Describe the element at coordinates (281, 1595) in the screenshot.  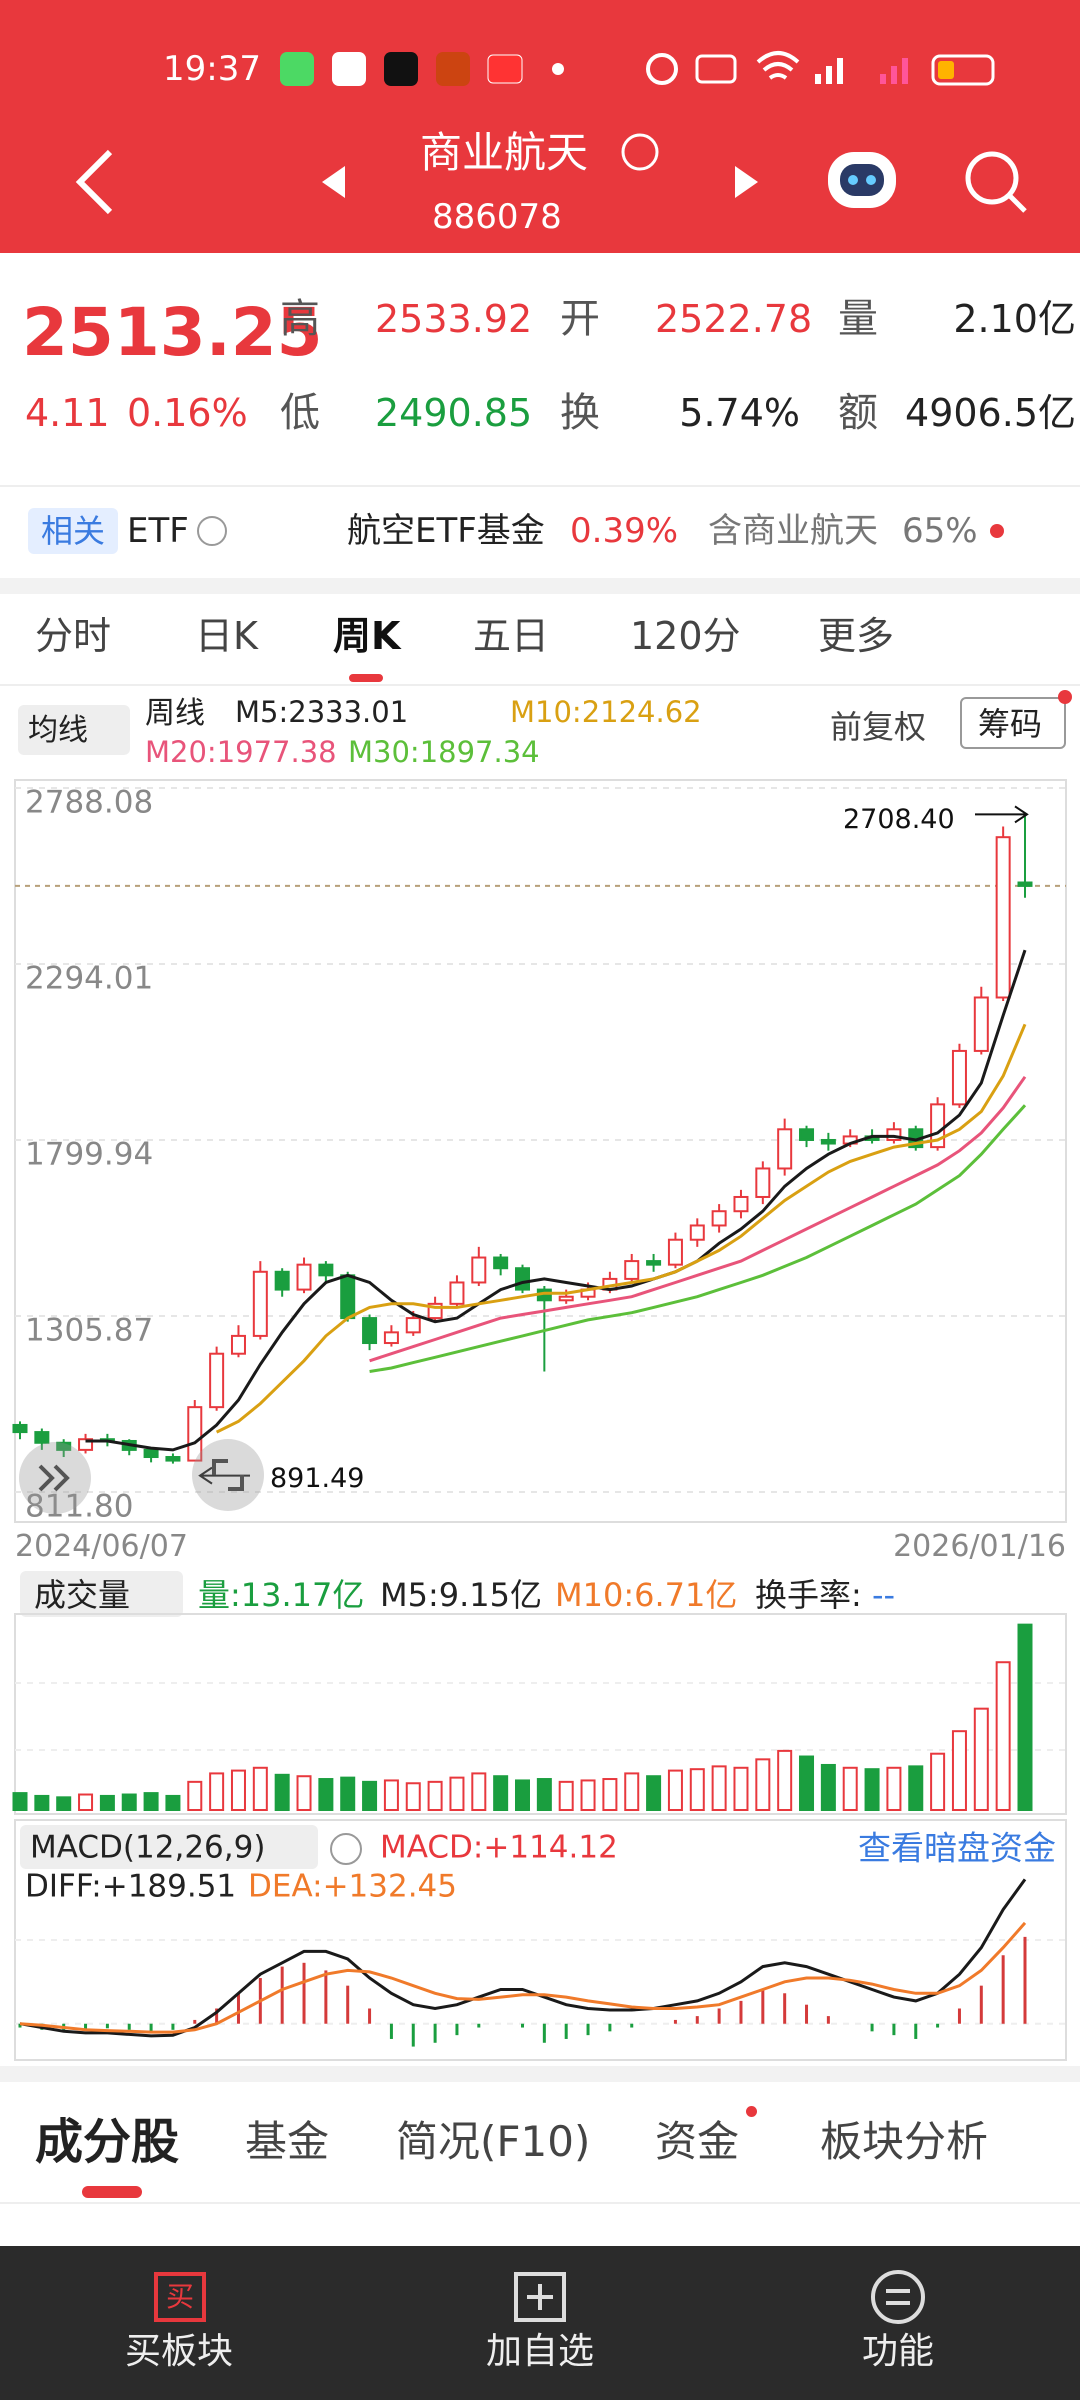
I see `volume-legend: 量:13.17亿` at that location.